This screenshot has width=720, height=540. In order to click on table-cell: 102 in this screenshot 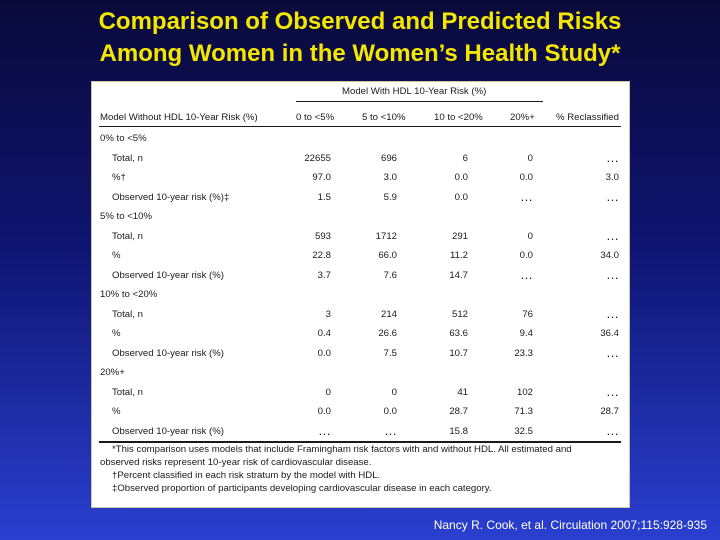, I will do `click(524, 392)`.